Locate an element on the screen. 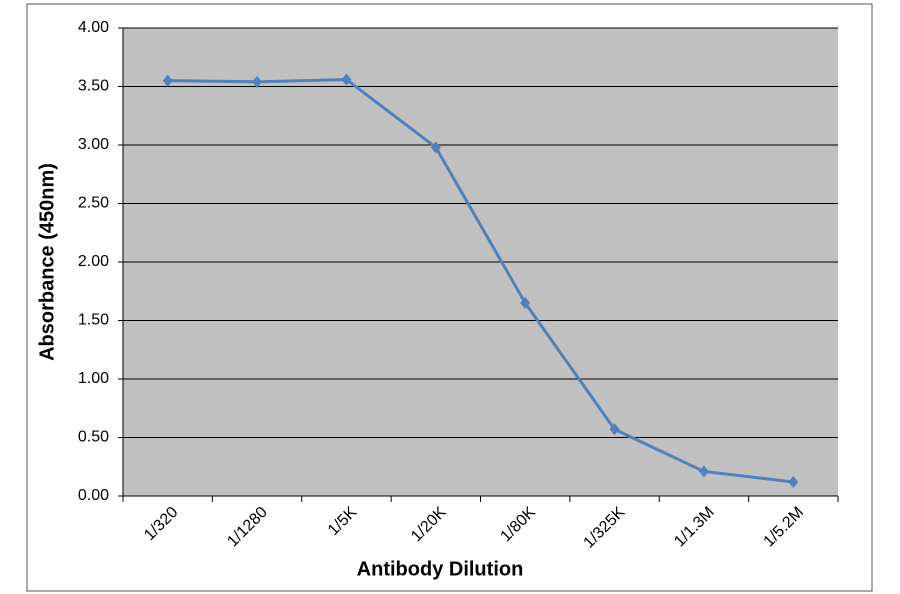  y-tick-label: 4.00 is located at coordinates (93, 27).